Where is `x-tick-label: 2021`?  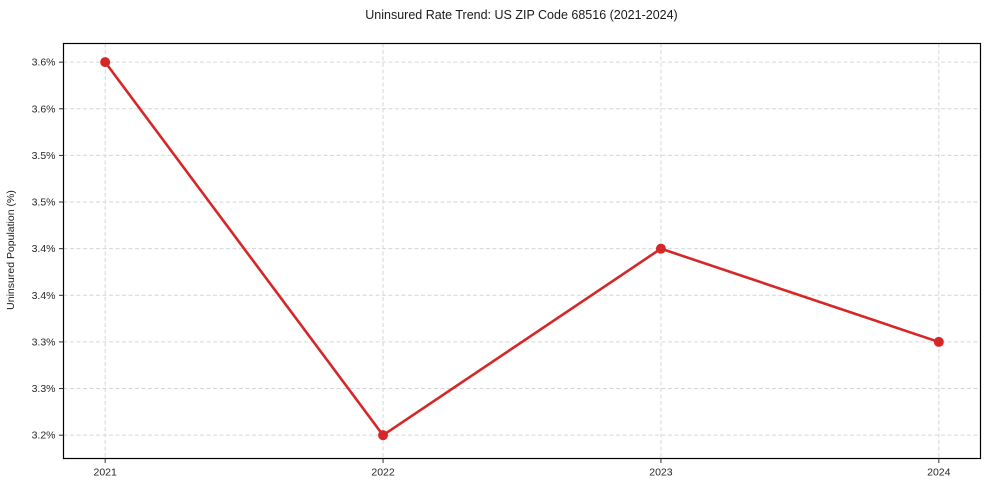
x-tick-label: 2021 is located at coordinates (106, 473).